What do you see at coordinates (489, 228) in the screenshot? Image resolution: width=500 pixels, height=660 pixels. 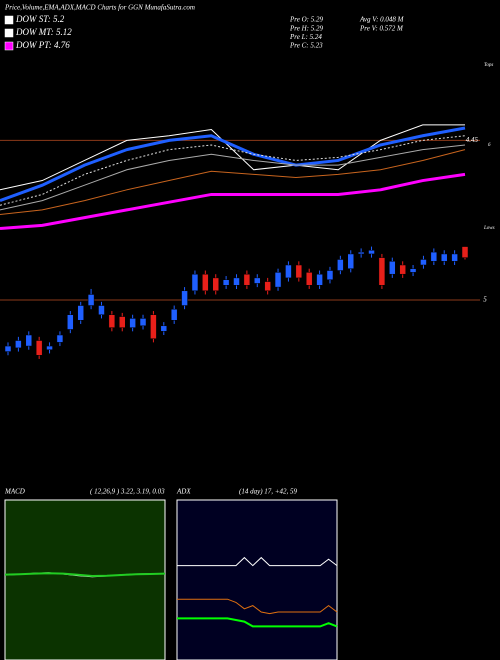 I see `annotation: Lows` at bounding box center [489, 228].